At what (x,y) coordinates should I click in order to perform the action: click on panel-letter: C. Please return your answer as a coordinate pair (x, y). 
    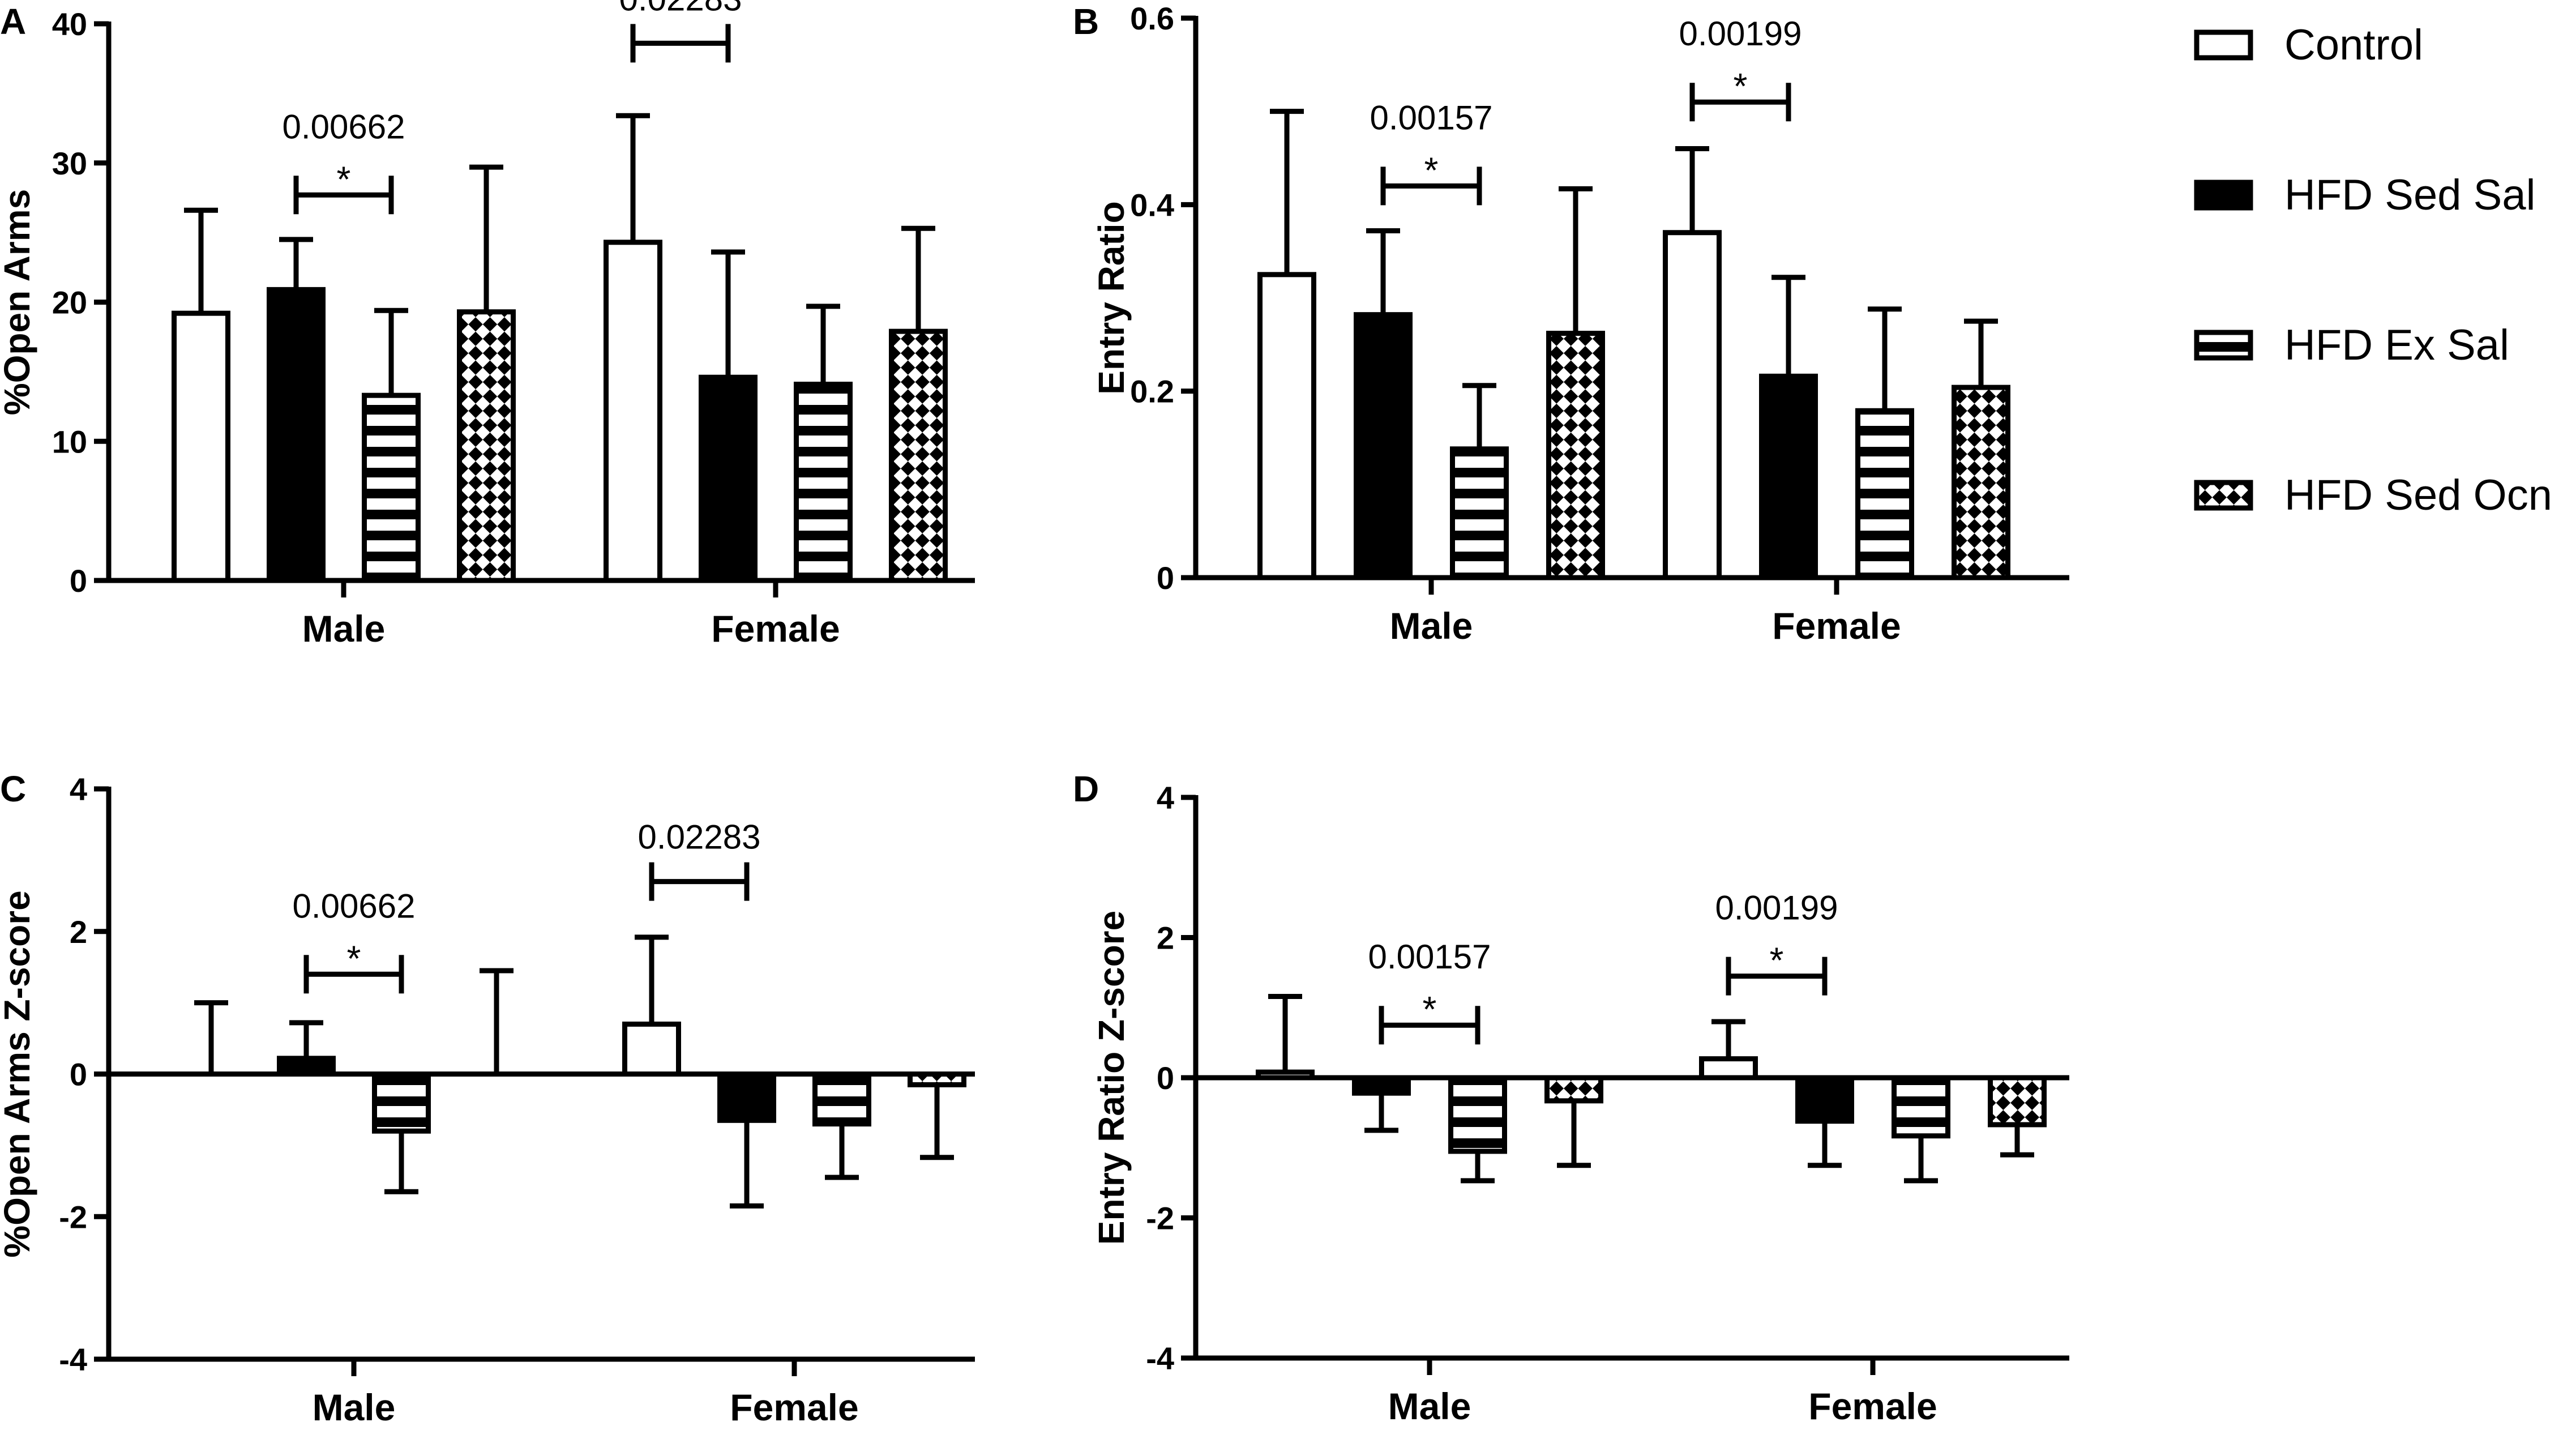
    Looking at the image, I should click on (13, 789).